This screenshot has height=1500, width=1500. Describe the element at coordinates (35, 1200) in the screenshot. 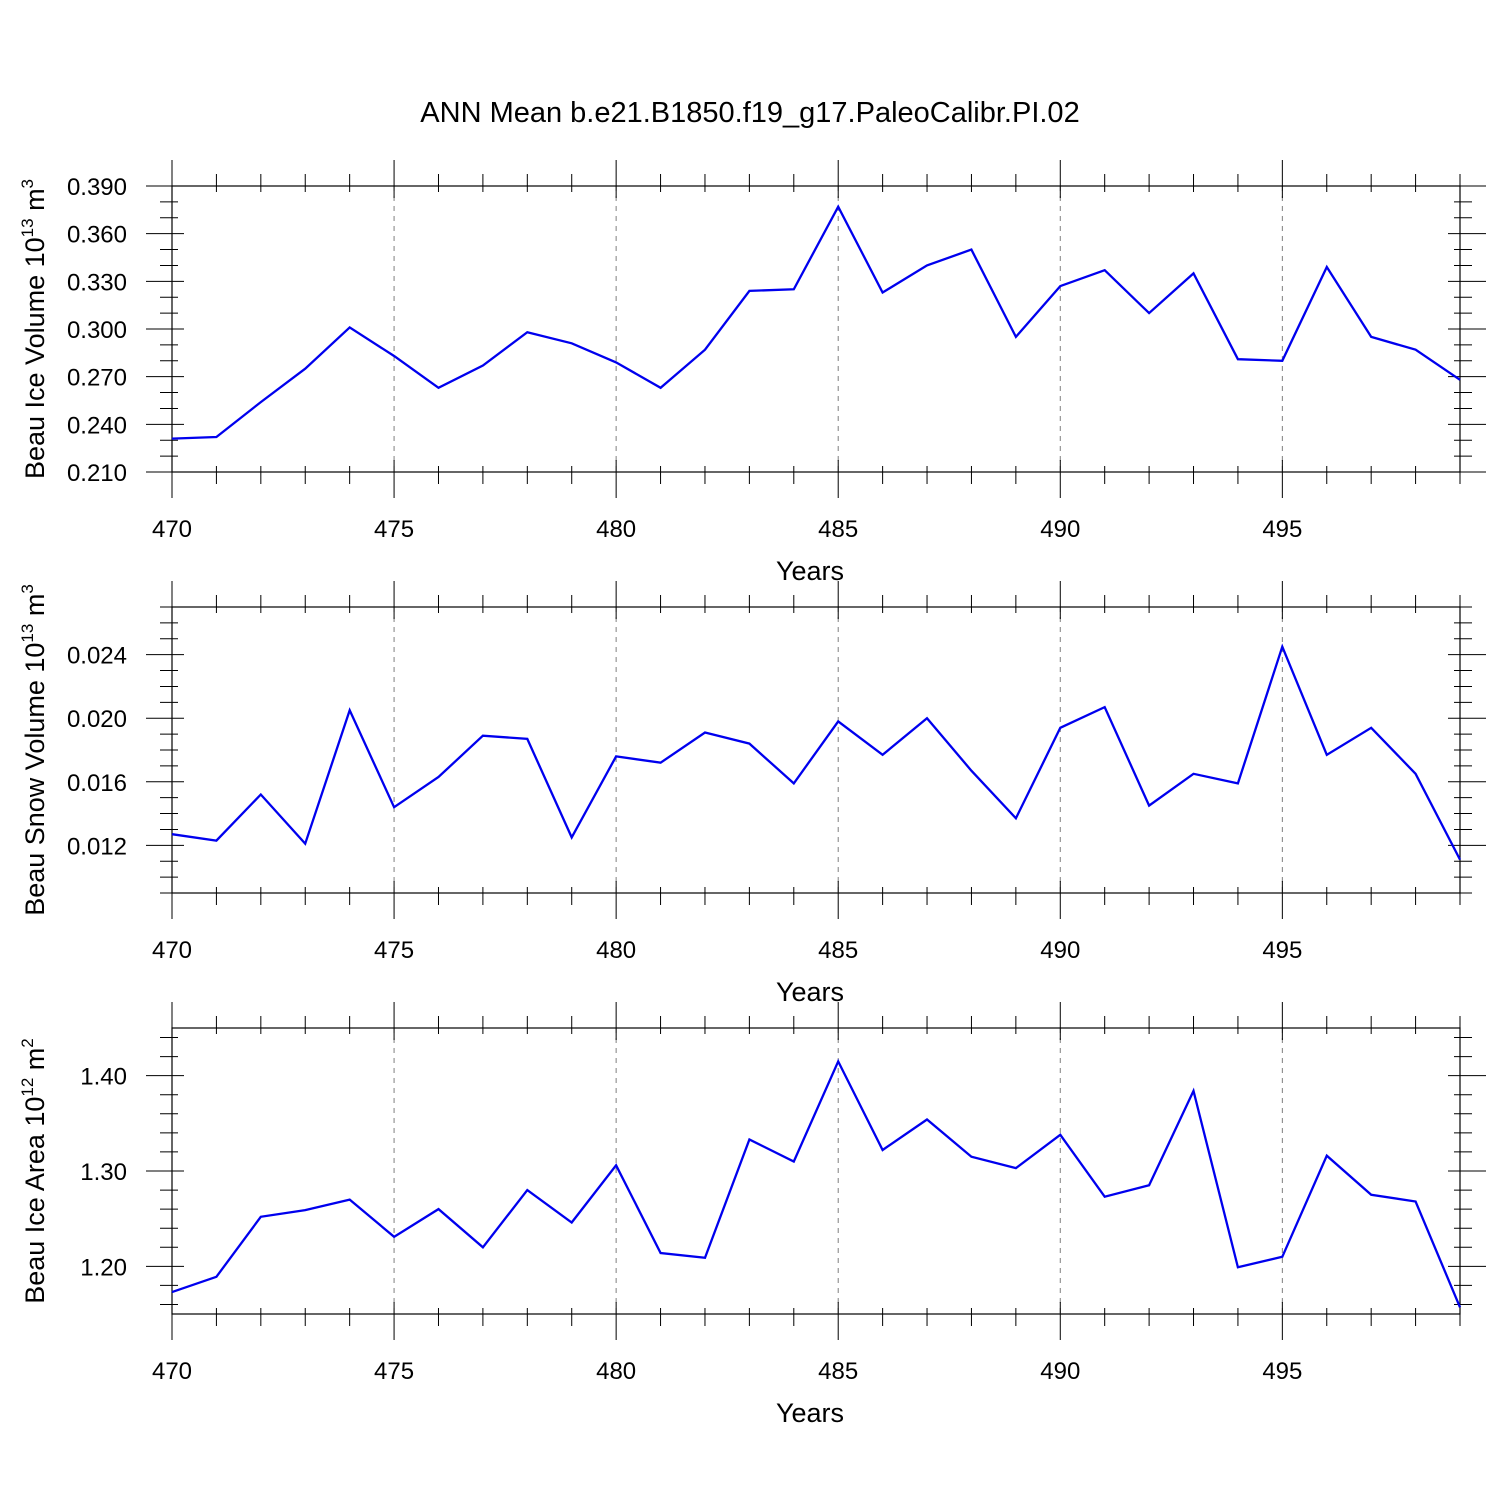

I see `y-axis-label-ylabel: Beau Ice Area 10` at that location.